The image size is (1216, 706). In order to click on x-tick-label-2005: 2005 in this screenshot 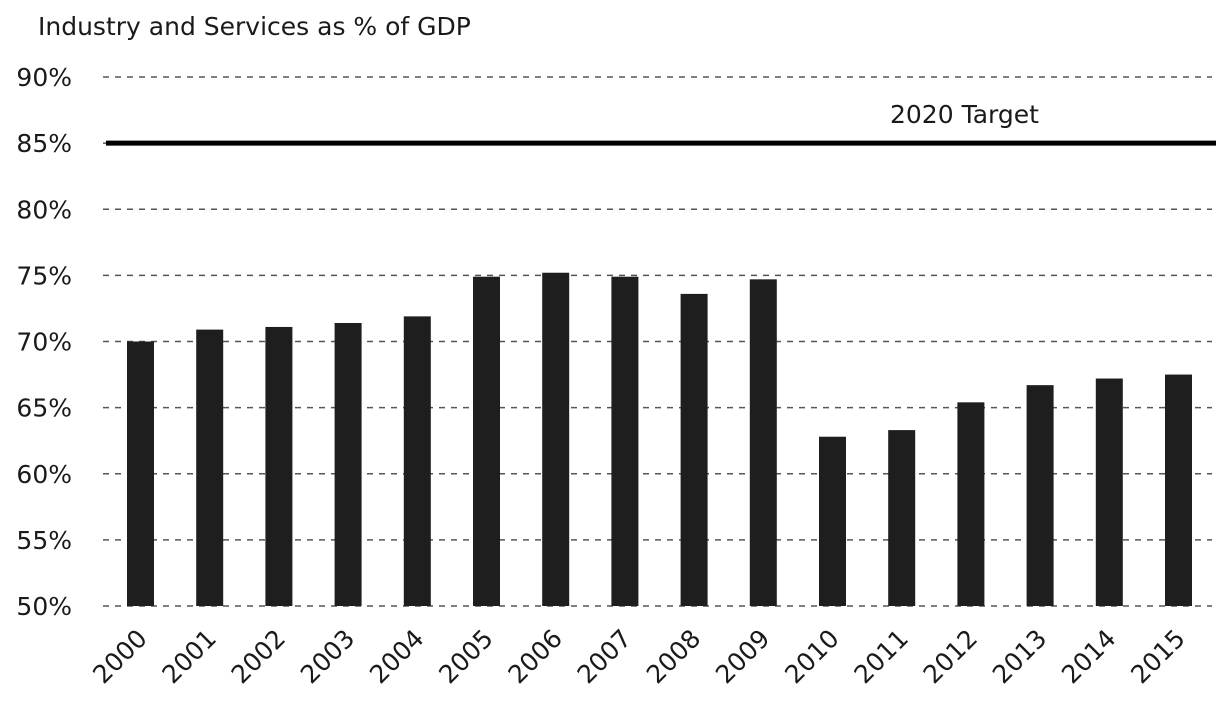, I will do `click(465, 656)`.